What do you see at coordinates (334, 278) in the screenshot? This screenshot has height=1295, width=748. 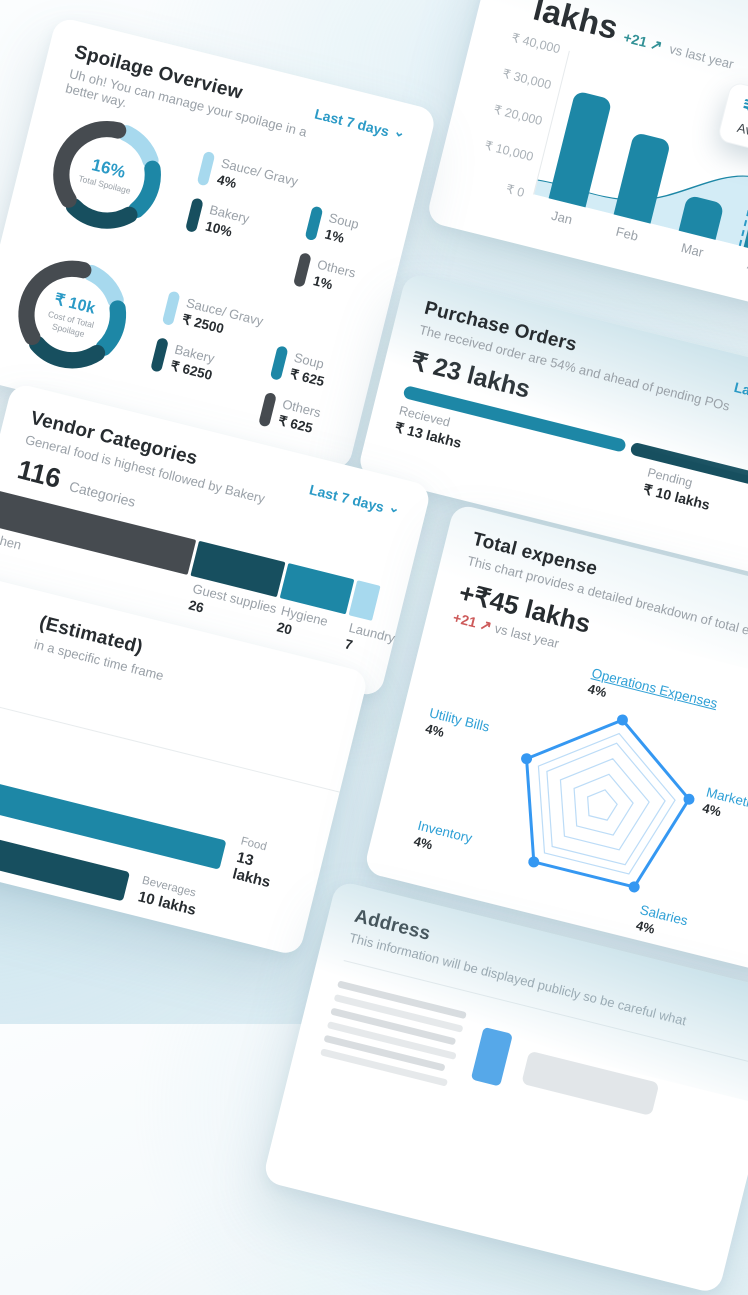 I see `legend-item: Others 1%` at bounding box center [334, 278].